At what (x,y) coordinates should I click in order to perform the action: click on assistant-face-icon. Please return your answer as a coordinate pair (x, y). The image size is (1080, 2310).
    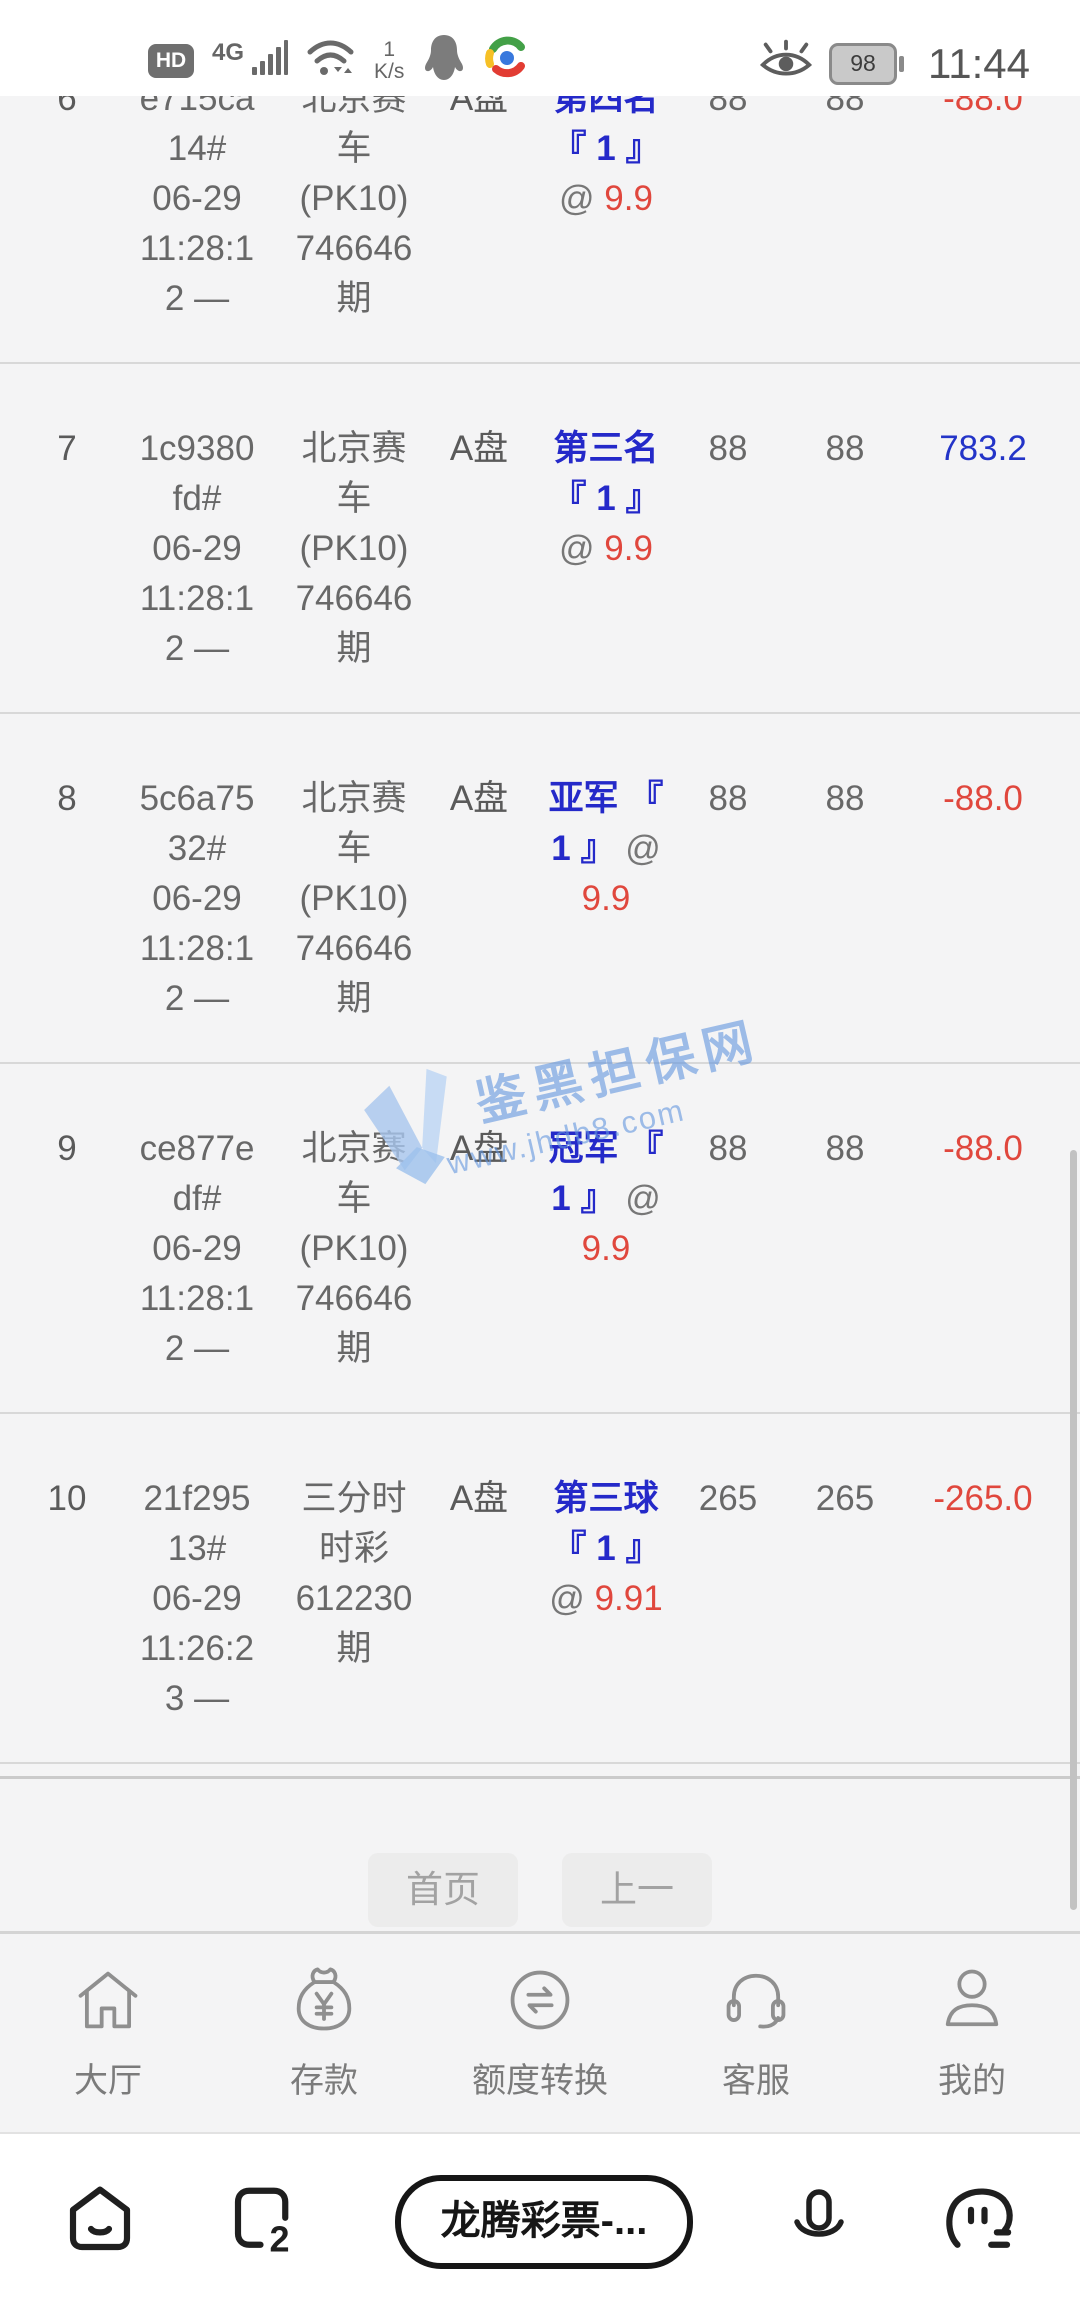
    Looking at the image, I should click on (980, 2222).